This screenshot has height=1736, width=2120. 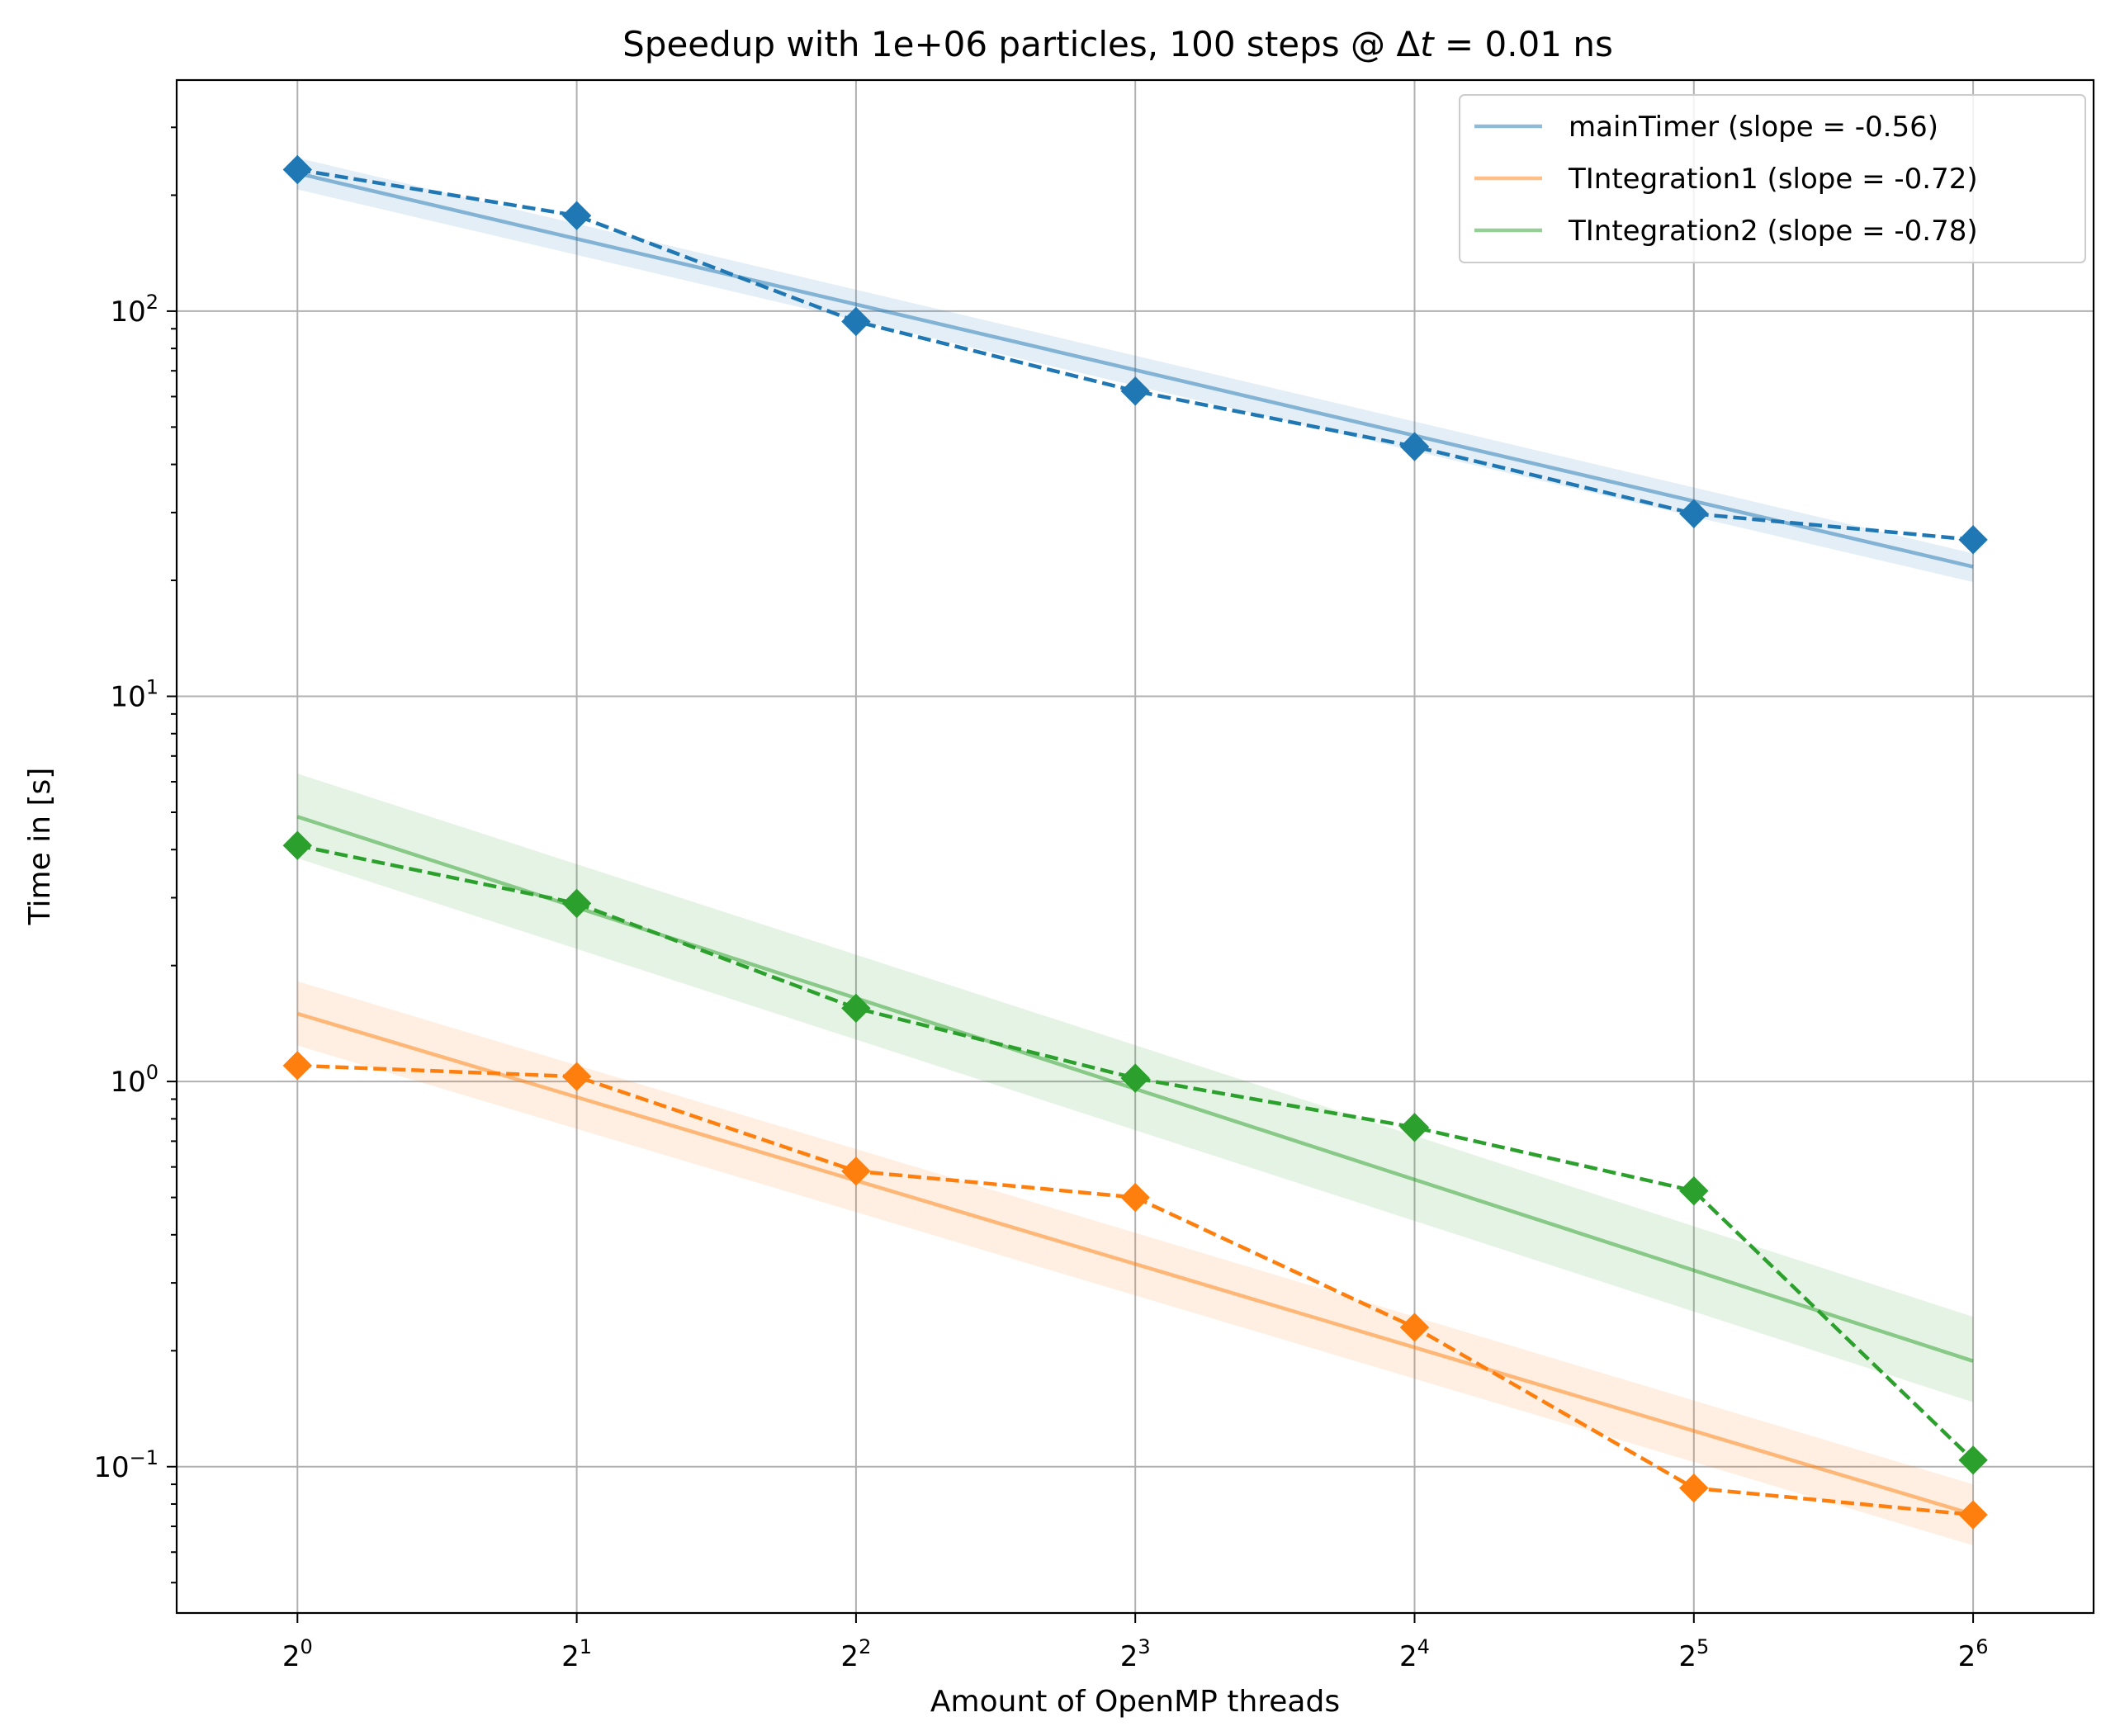 What do you see at coordinates (1135, 1702) in the screenshot?
I see `x-axis-label: Amount of OpenMP threads` at bounding box center [1135, 1702].